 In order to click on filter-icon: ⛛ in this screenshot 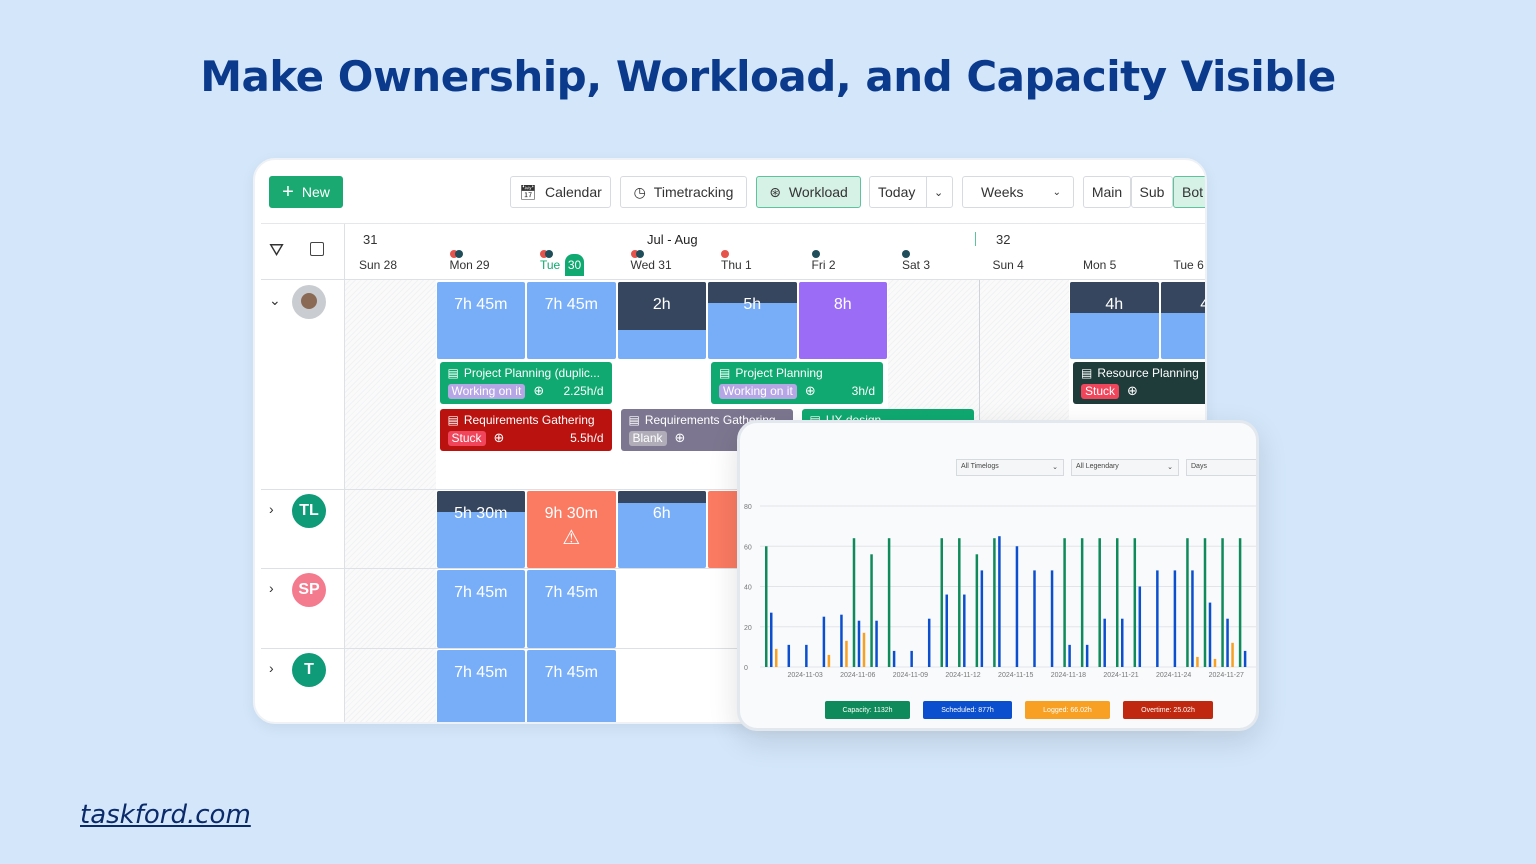, I will do `click(277, 250)`.